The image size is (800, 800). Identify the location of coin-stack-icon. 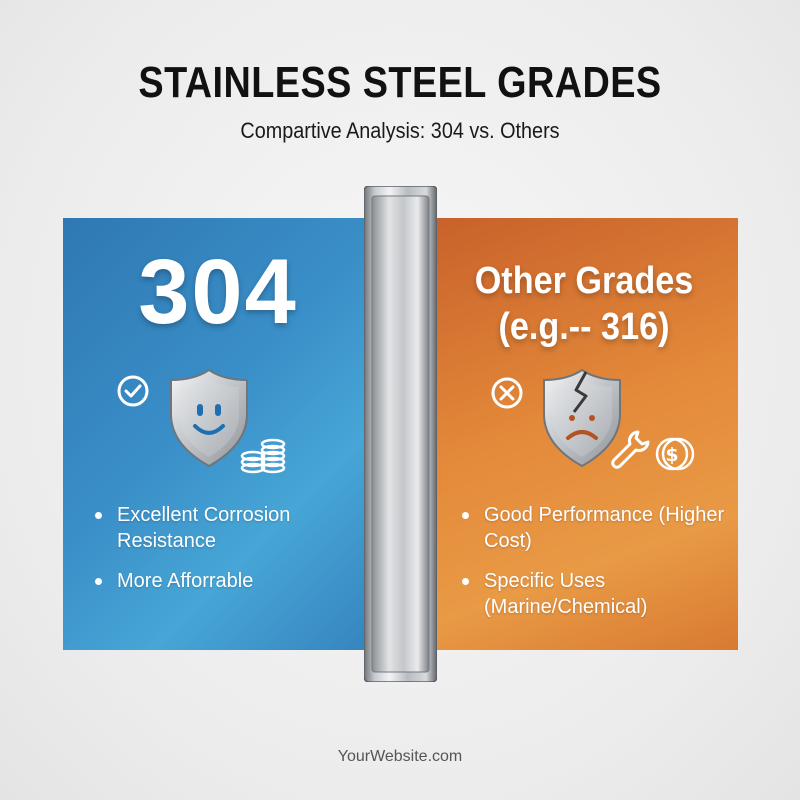
(263, 457).